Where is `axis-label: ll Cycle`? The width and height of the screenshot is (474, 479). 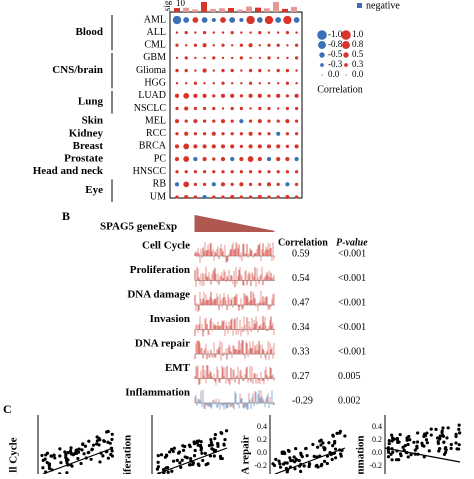 axis-label: ll Cycle is located at coordinates (14, 454).